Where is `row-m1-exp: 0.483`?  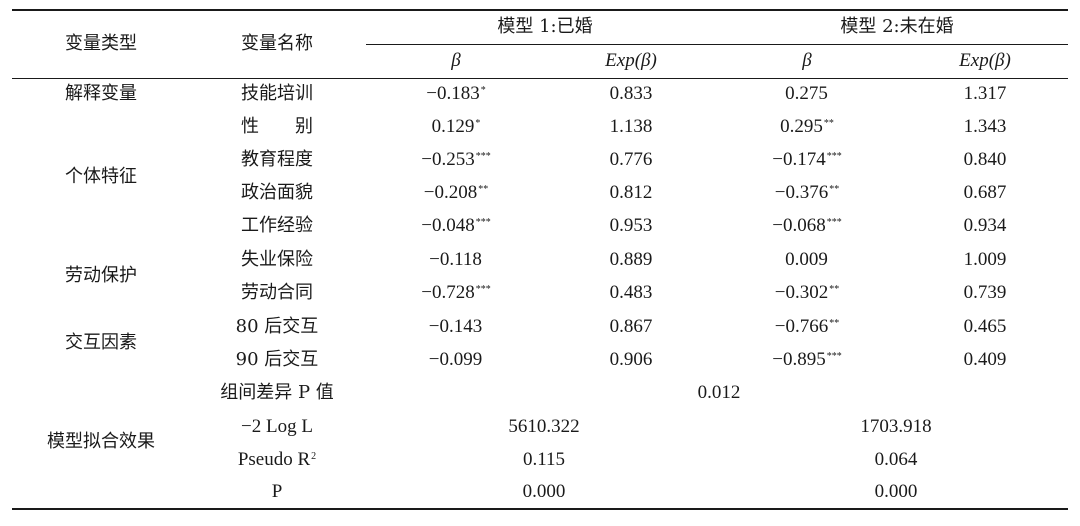
row-m1-exp: 0.483 is located at coordinates (631, 292).